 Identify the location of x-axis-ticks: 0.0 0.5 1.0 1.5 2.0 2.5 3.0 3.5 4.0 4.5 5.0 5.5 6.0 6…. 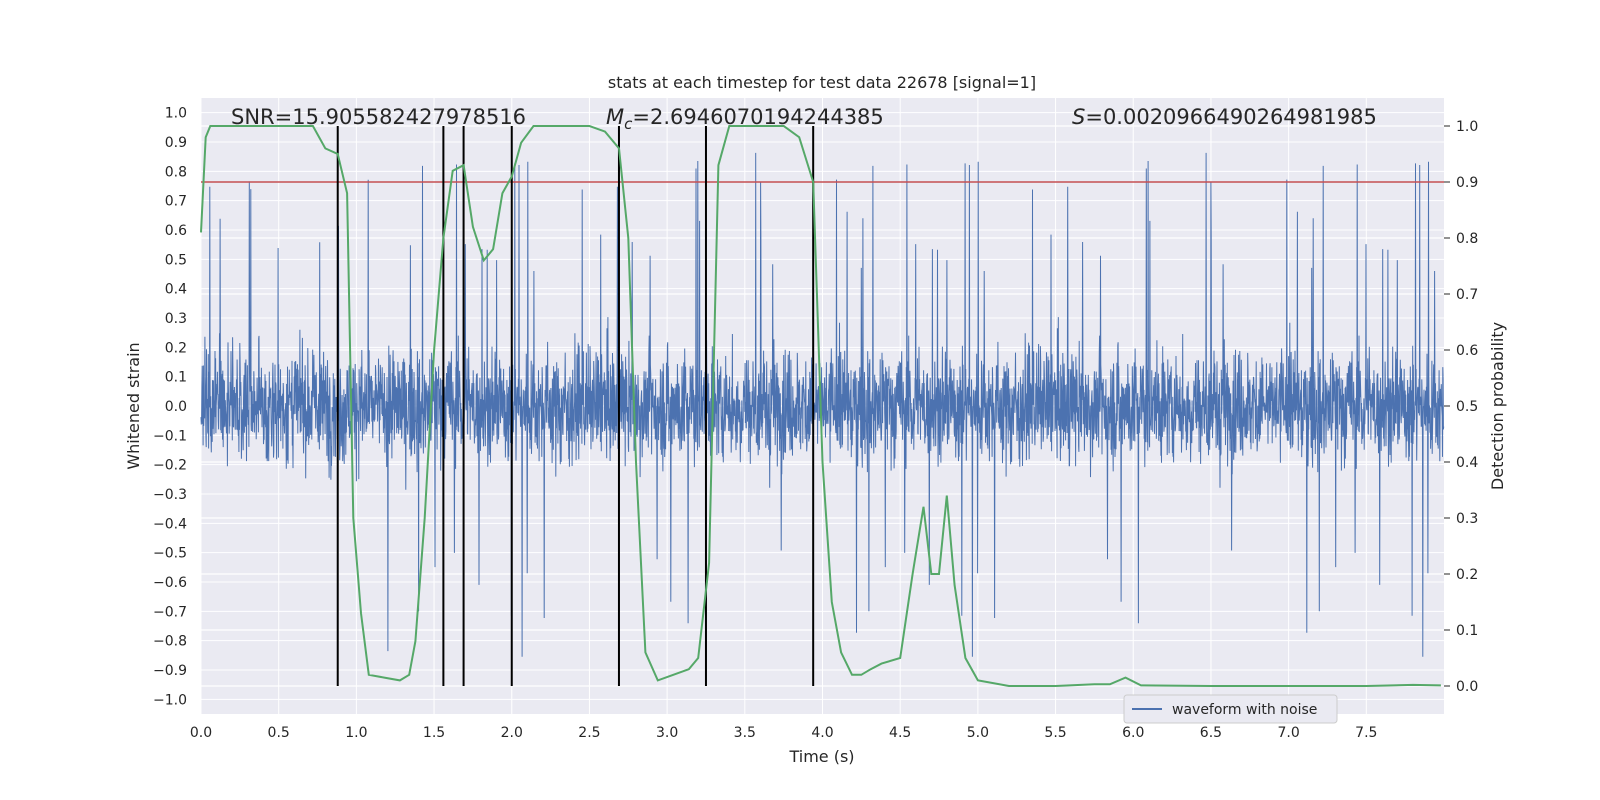
(784, 733).